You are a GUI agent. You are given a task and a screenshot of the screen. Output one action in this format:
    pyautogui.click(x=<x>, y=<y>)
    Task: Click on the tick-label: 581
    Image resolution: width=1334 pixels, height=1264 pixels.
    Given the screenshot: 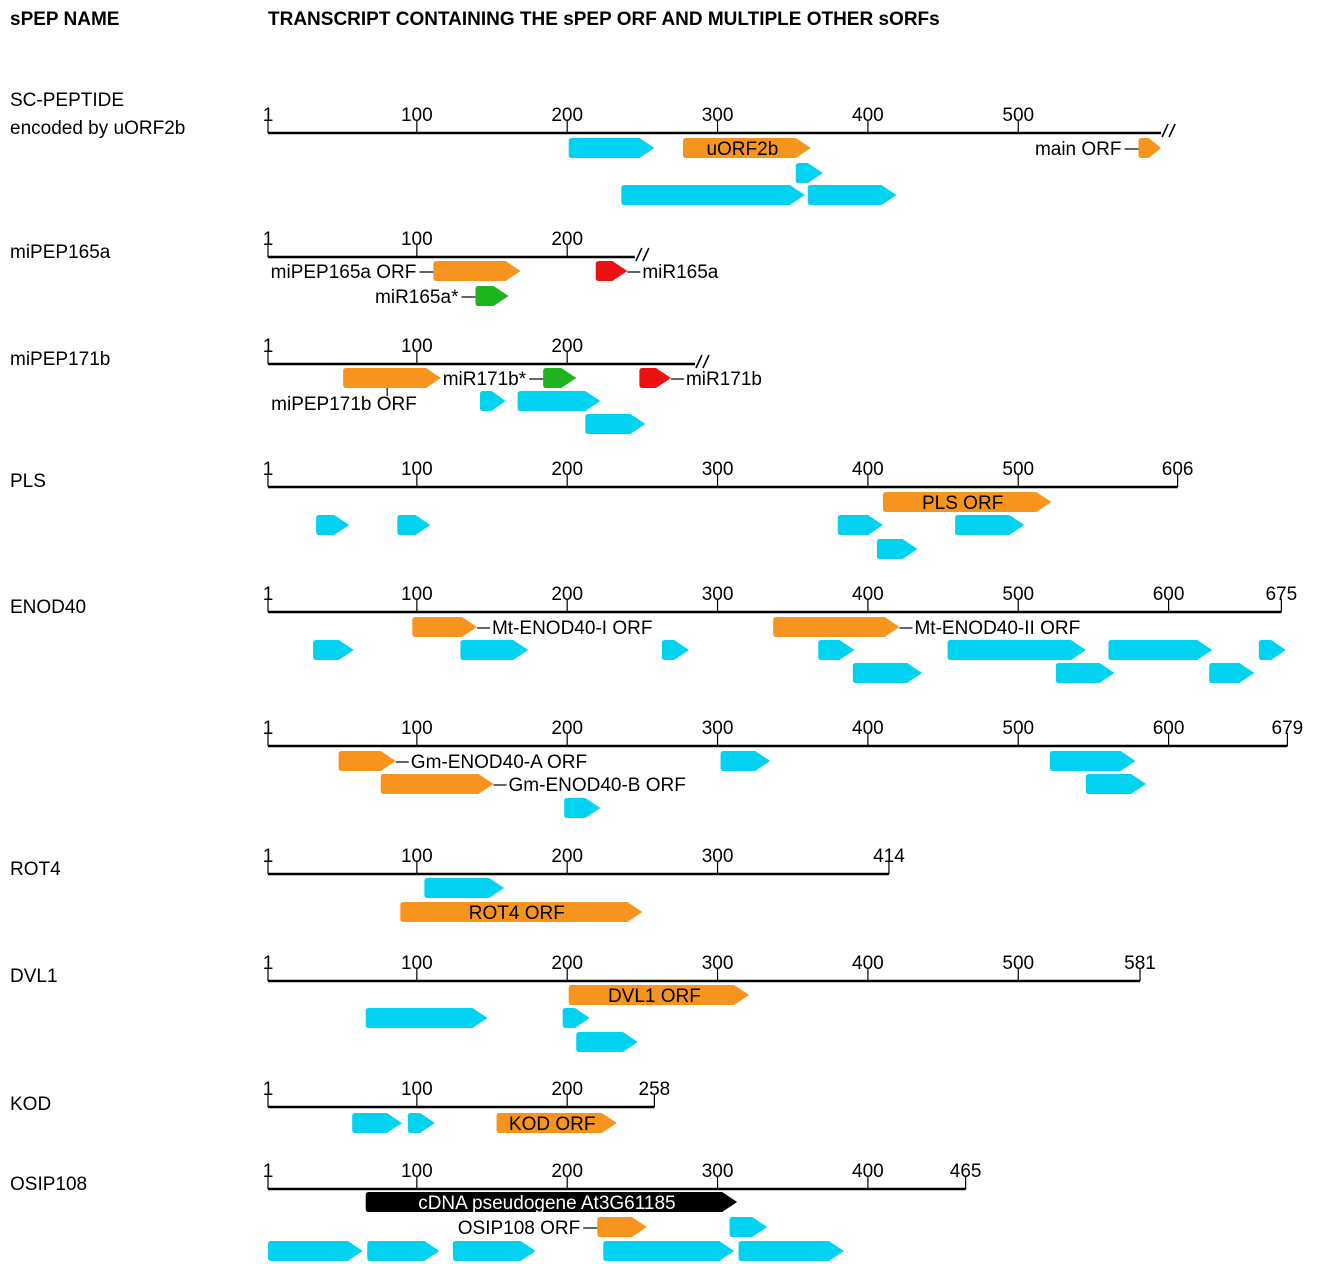 What is the action you would take?
    pyautogui.click(x=1140, y=963)
    